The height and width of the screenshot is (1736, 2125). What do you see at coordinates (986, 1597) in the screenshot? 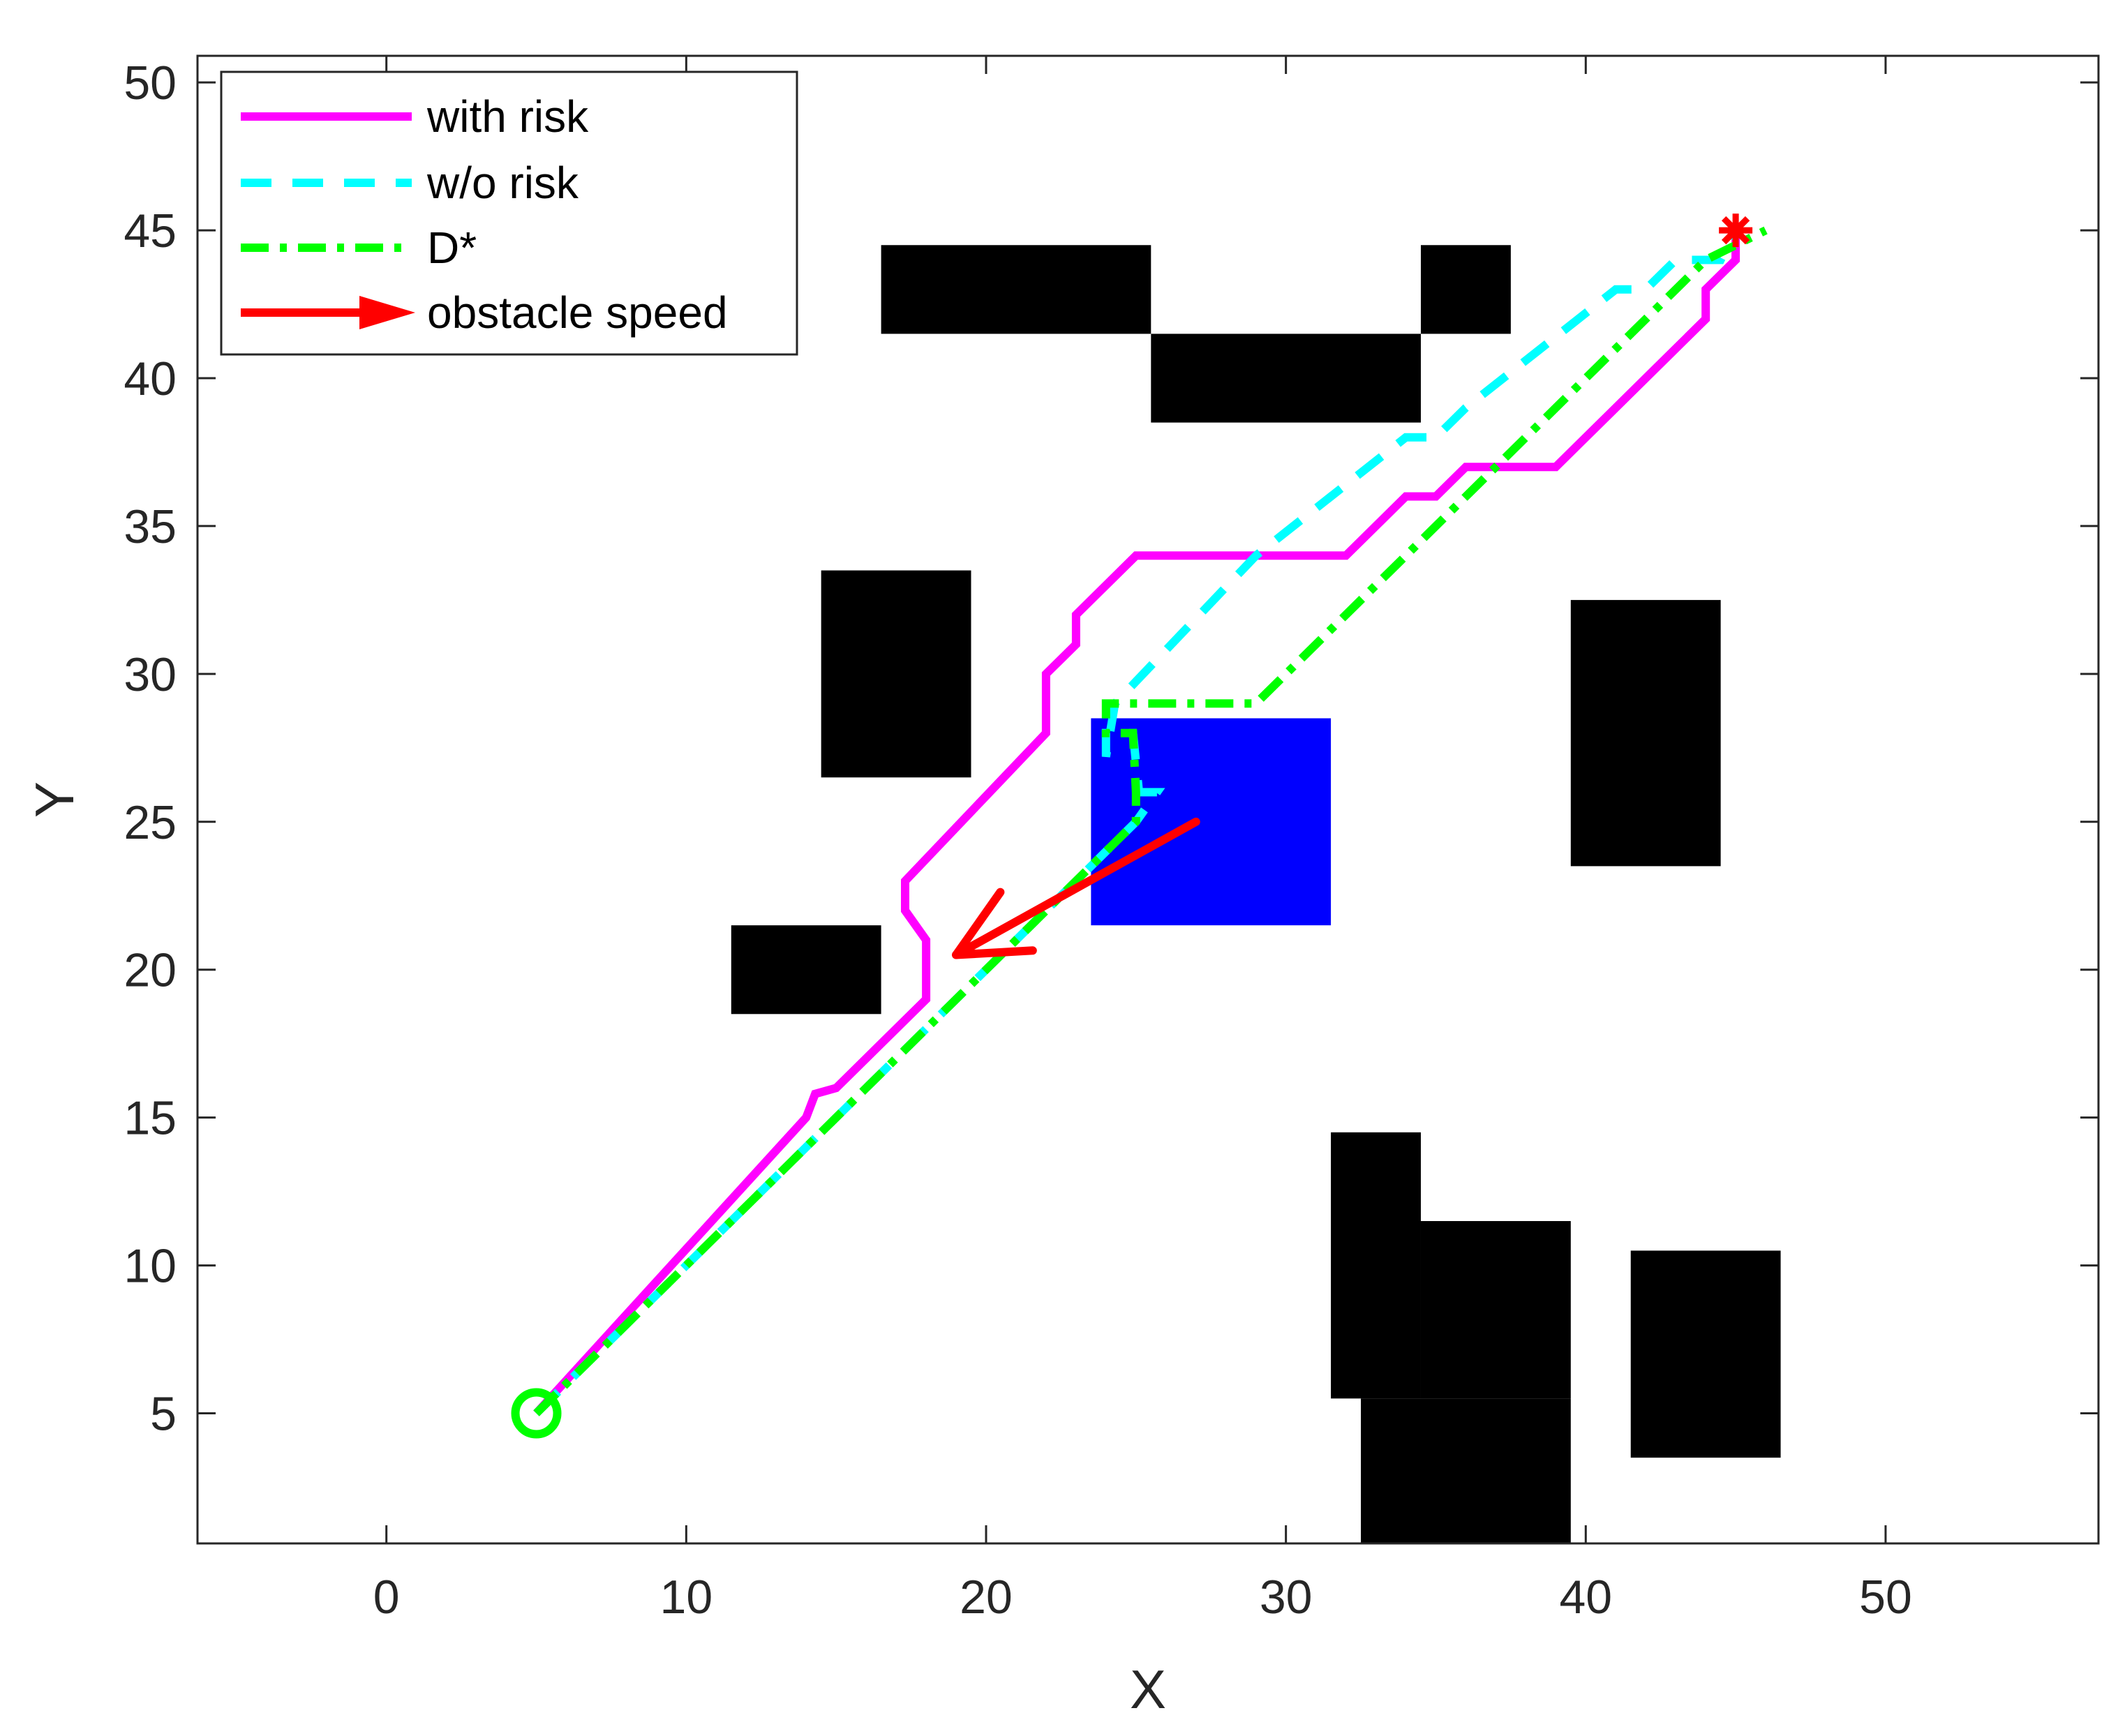
I see `x-tick-label: 20` at bounding box center [986, 1597].